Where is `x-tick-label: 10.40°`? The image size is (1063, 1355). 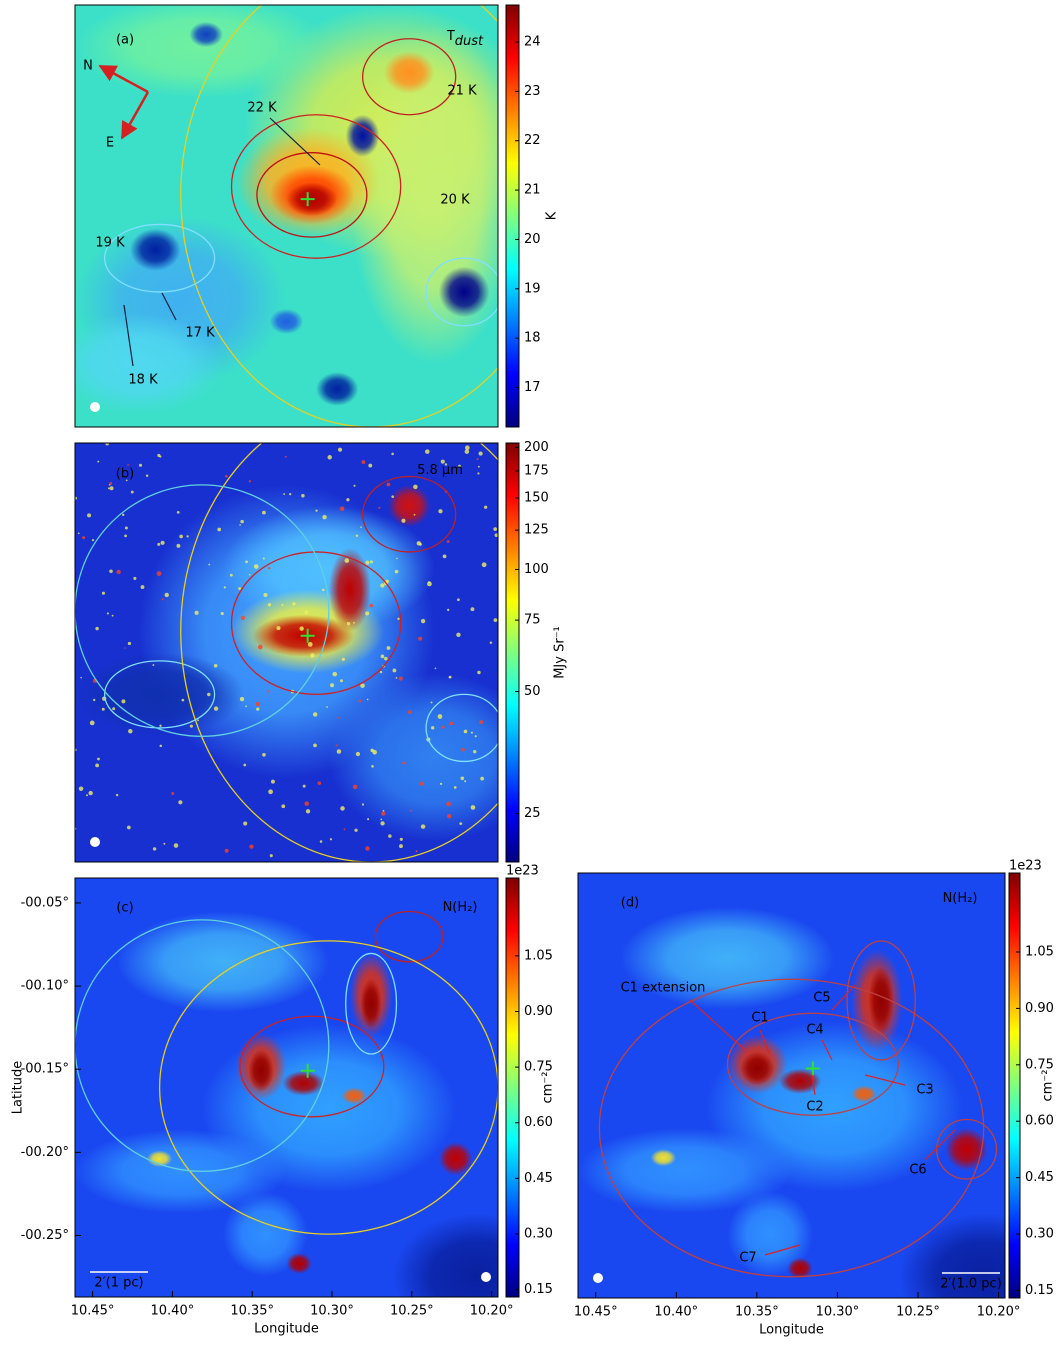
x-tick-label: 10.40° is located at coordinates (676, 1312).